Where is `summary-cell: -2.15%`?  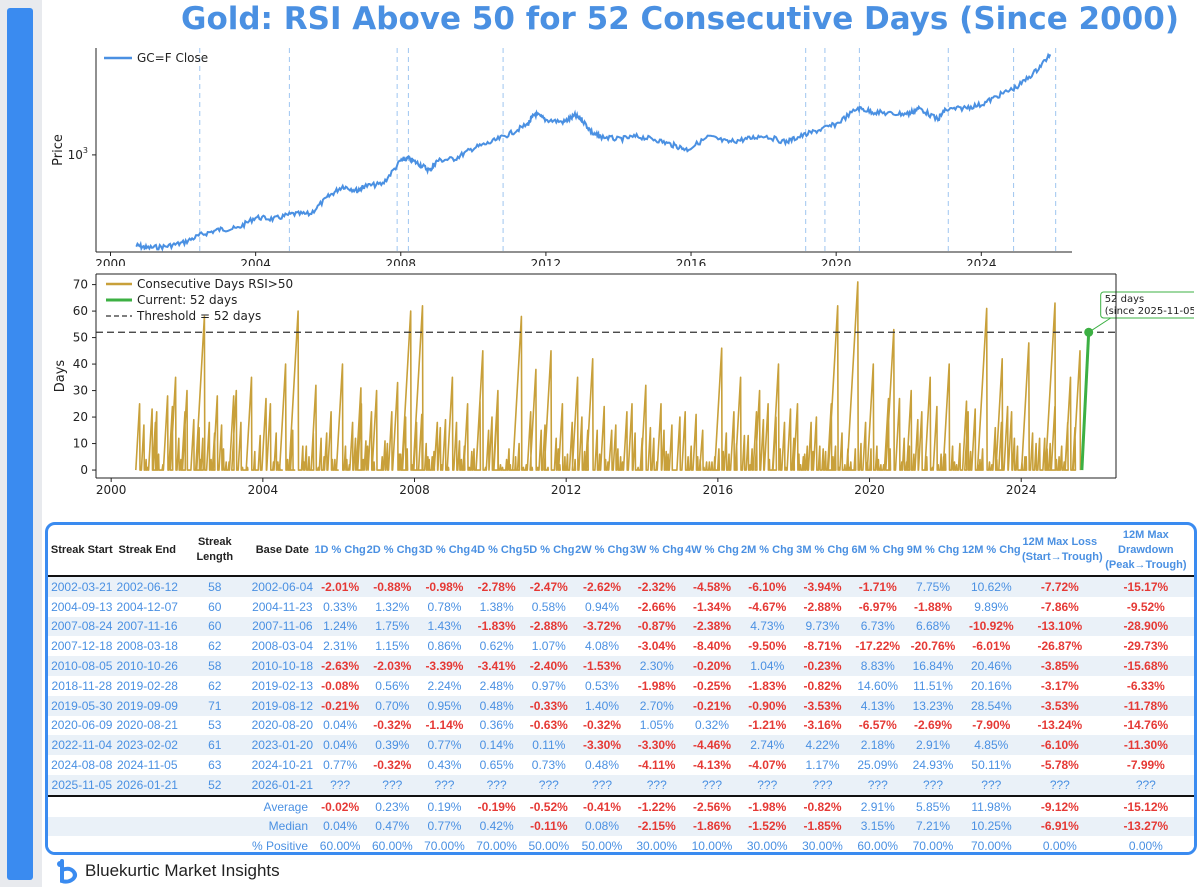
summary-cell: -2.15% is located at coordinates (657, 826).